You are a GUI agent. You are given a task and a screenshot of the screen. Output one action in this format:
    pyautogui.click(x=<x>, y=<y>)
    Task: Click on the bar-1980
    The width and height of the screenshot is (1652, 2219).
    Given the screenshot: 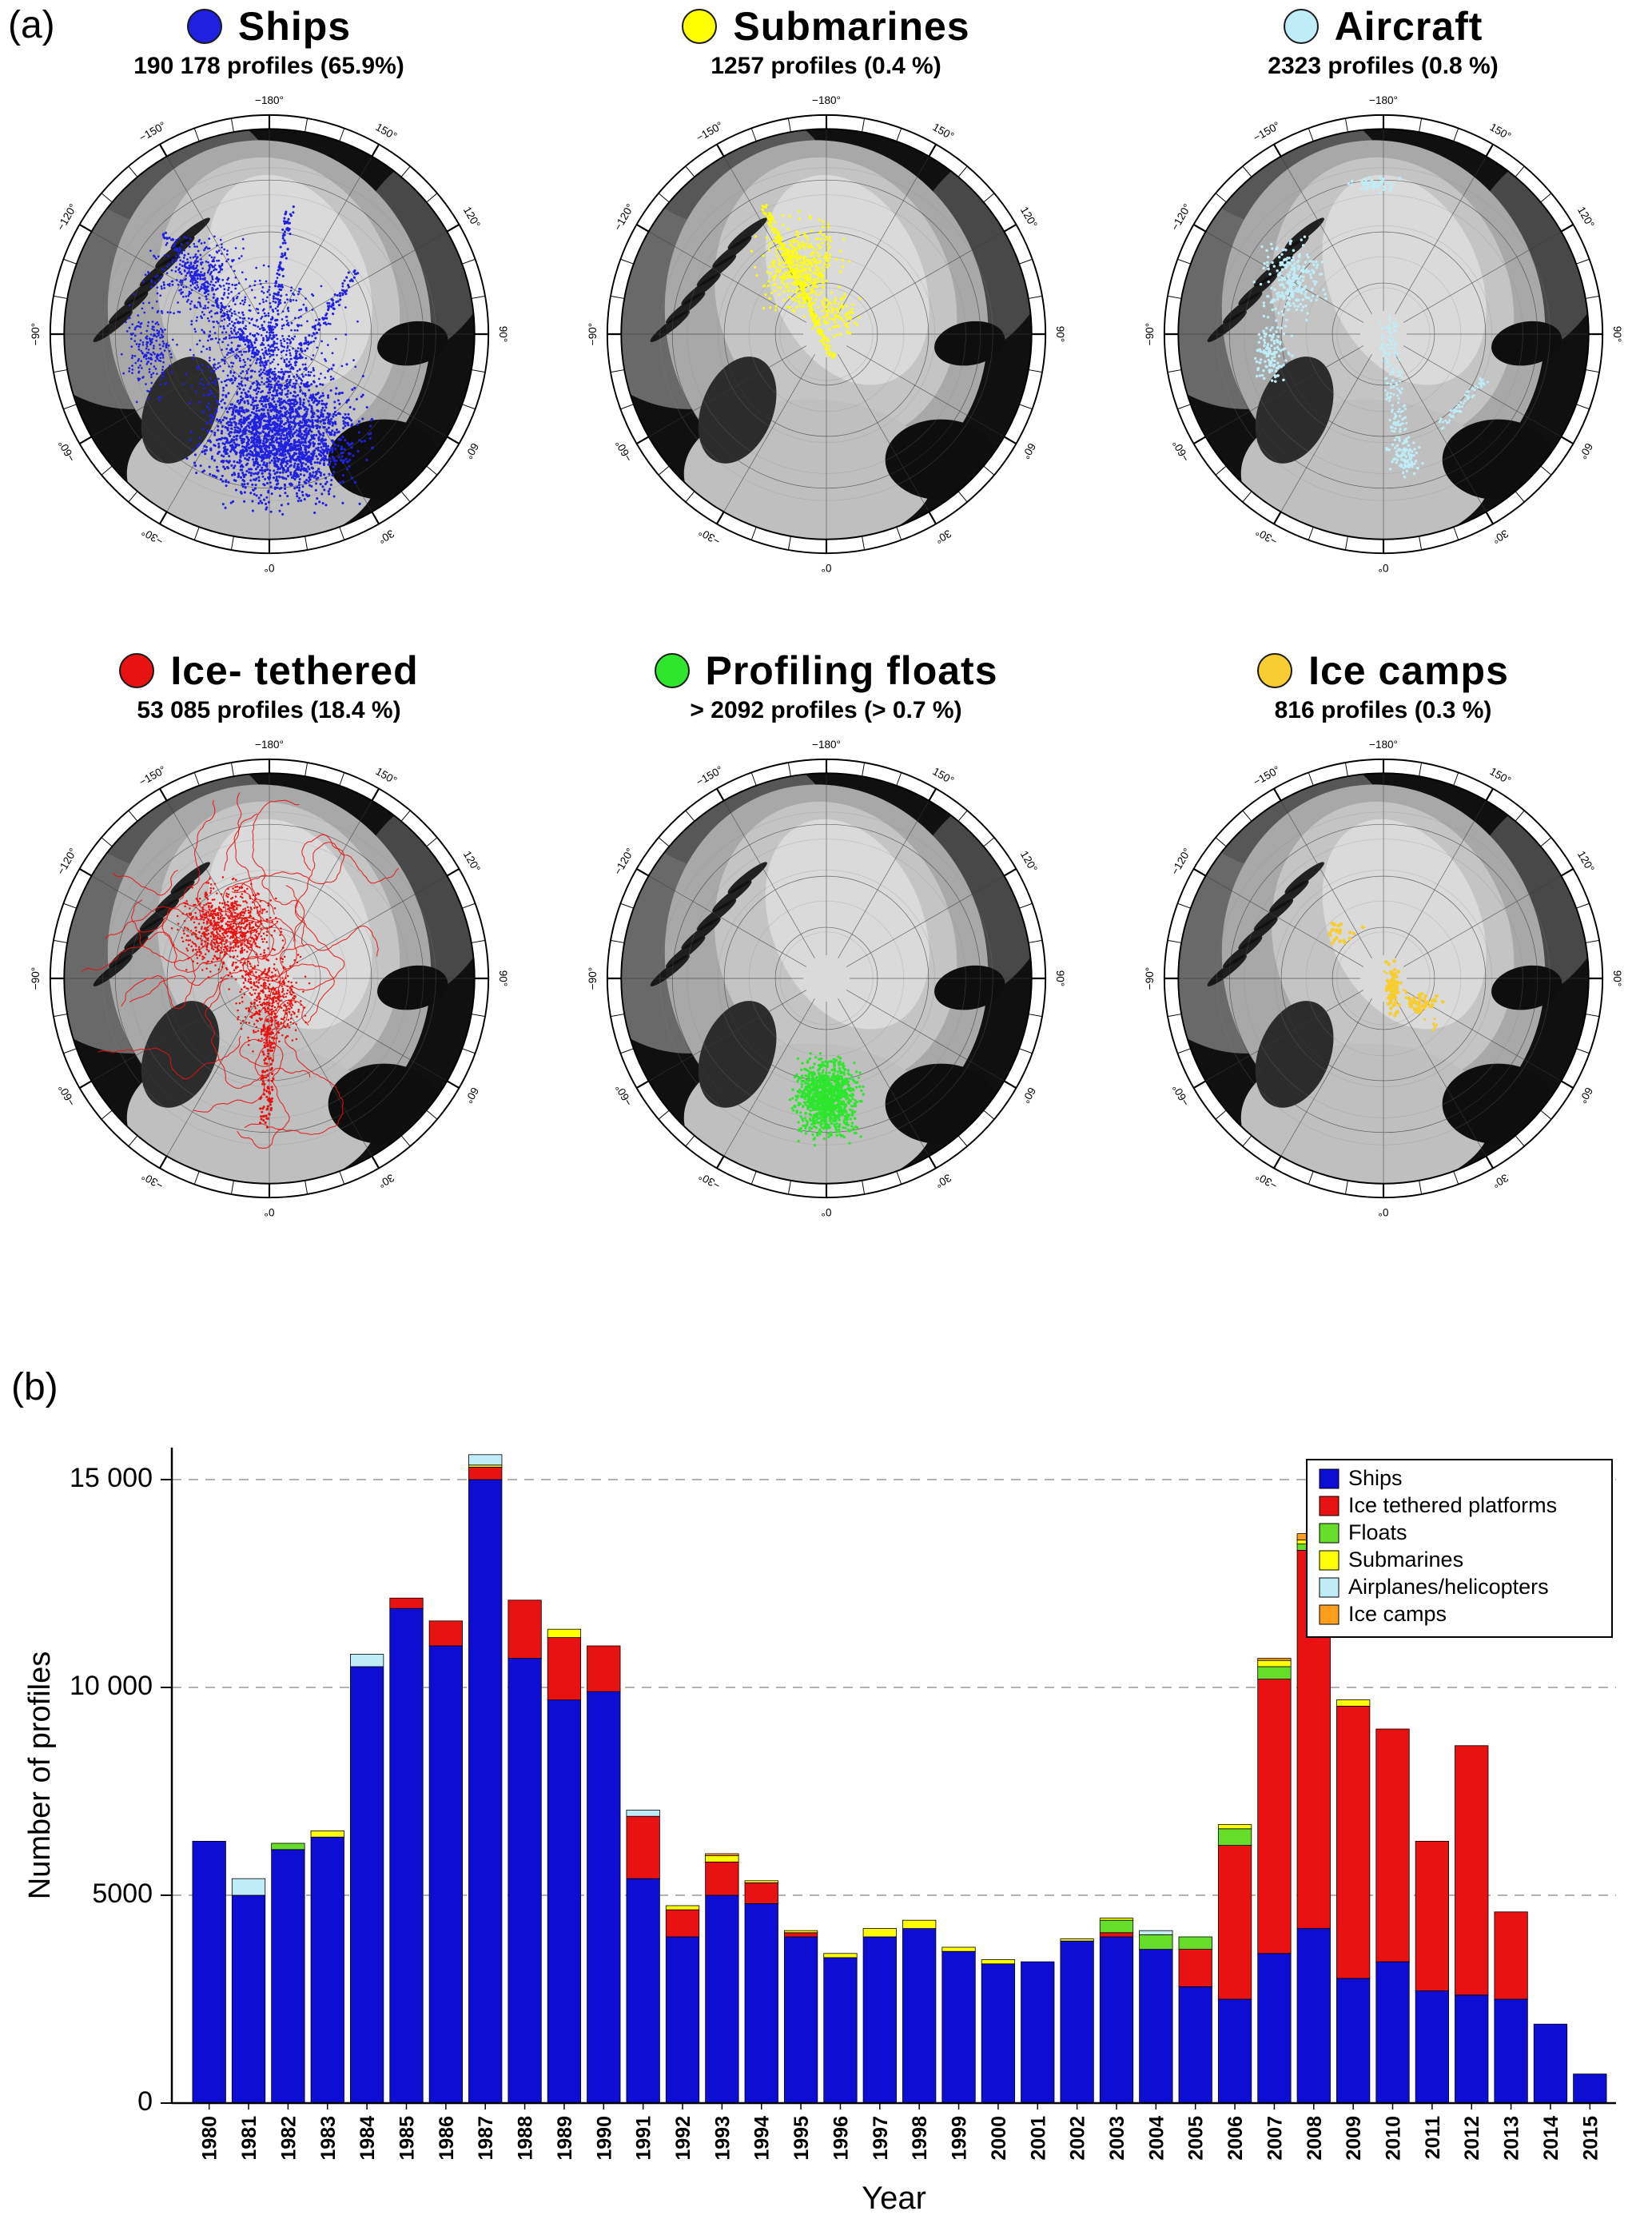 What is the action you would take?
    pyautogui.click(x=209, y=1972)
    